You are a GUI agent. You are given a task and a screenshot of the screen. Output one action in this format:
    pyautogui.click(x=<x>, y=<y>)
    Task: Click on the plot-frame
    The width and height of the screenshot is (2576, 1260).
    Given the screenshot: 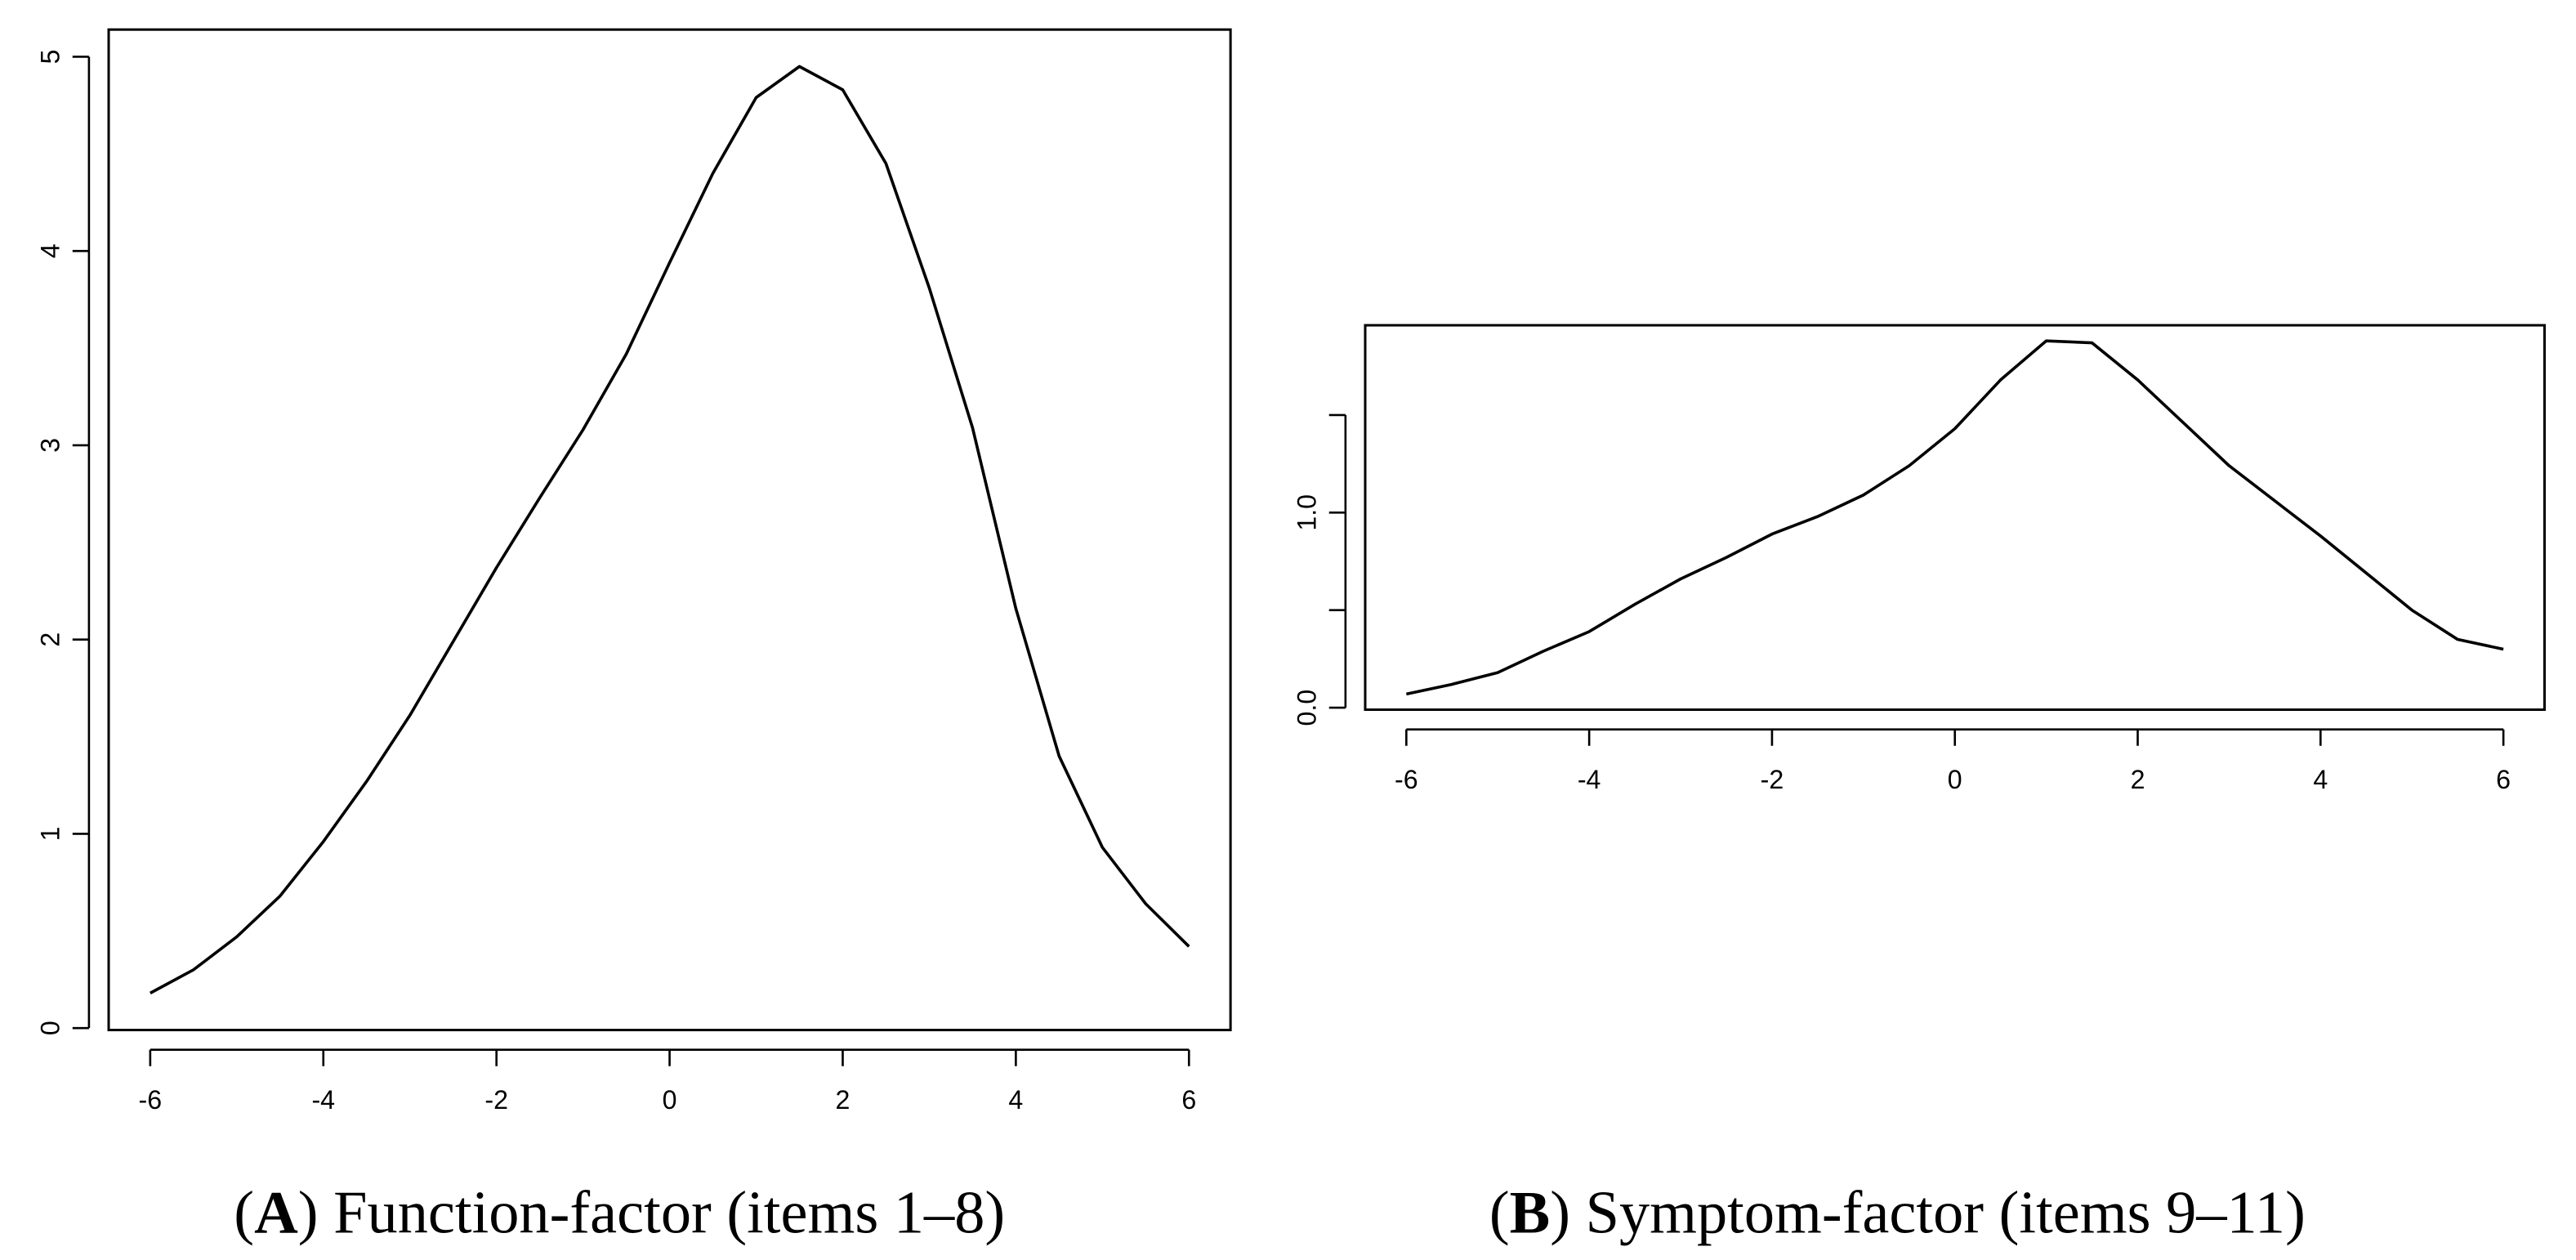 What is the action you would take?
    pyautogui.click(x=1955, y=518)
    